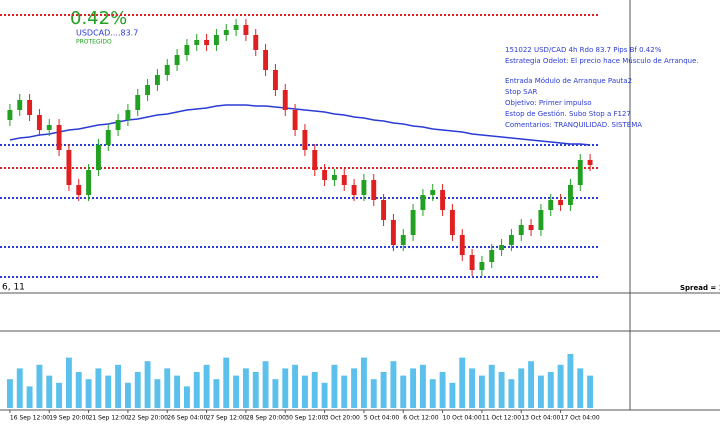  What do you see at coordinates (700, 288) in the screenshot?
I see `spread-label: Spread = 1.6 p` at bounding box center [700, 288].